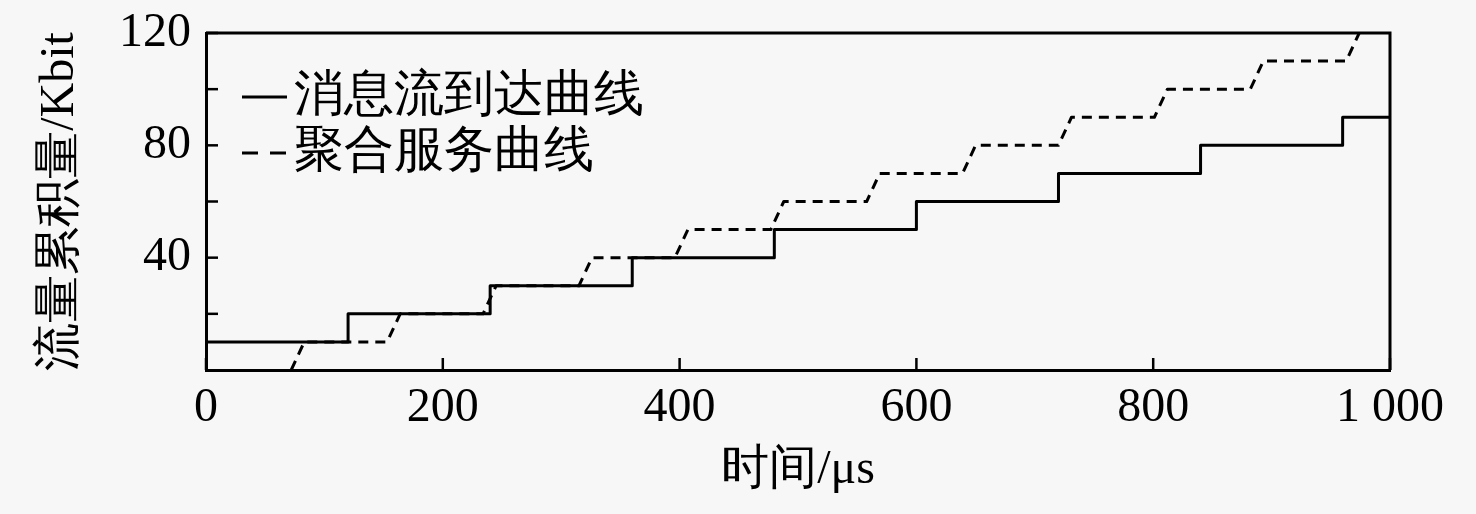 This screenshot has height=514, width=1476. What do you see at coordinates (206, 404) in the screenshot?
I see `x-tick-label: 0` at bounding box center [206, 404].